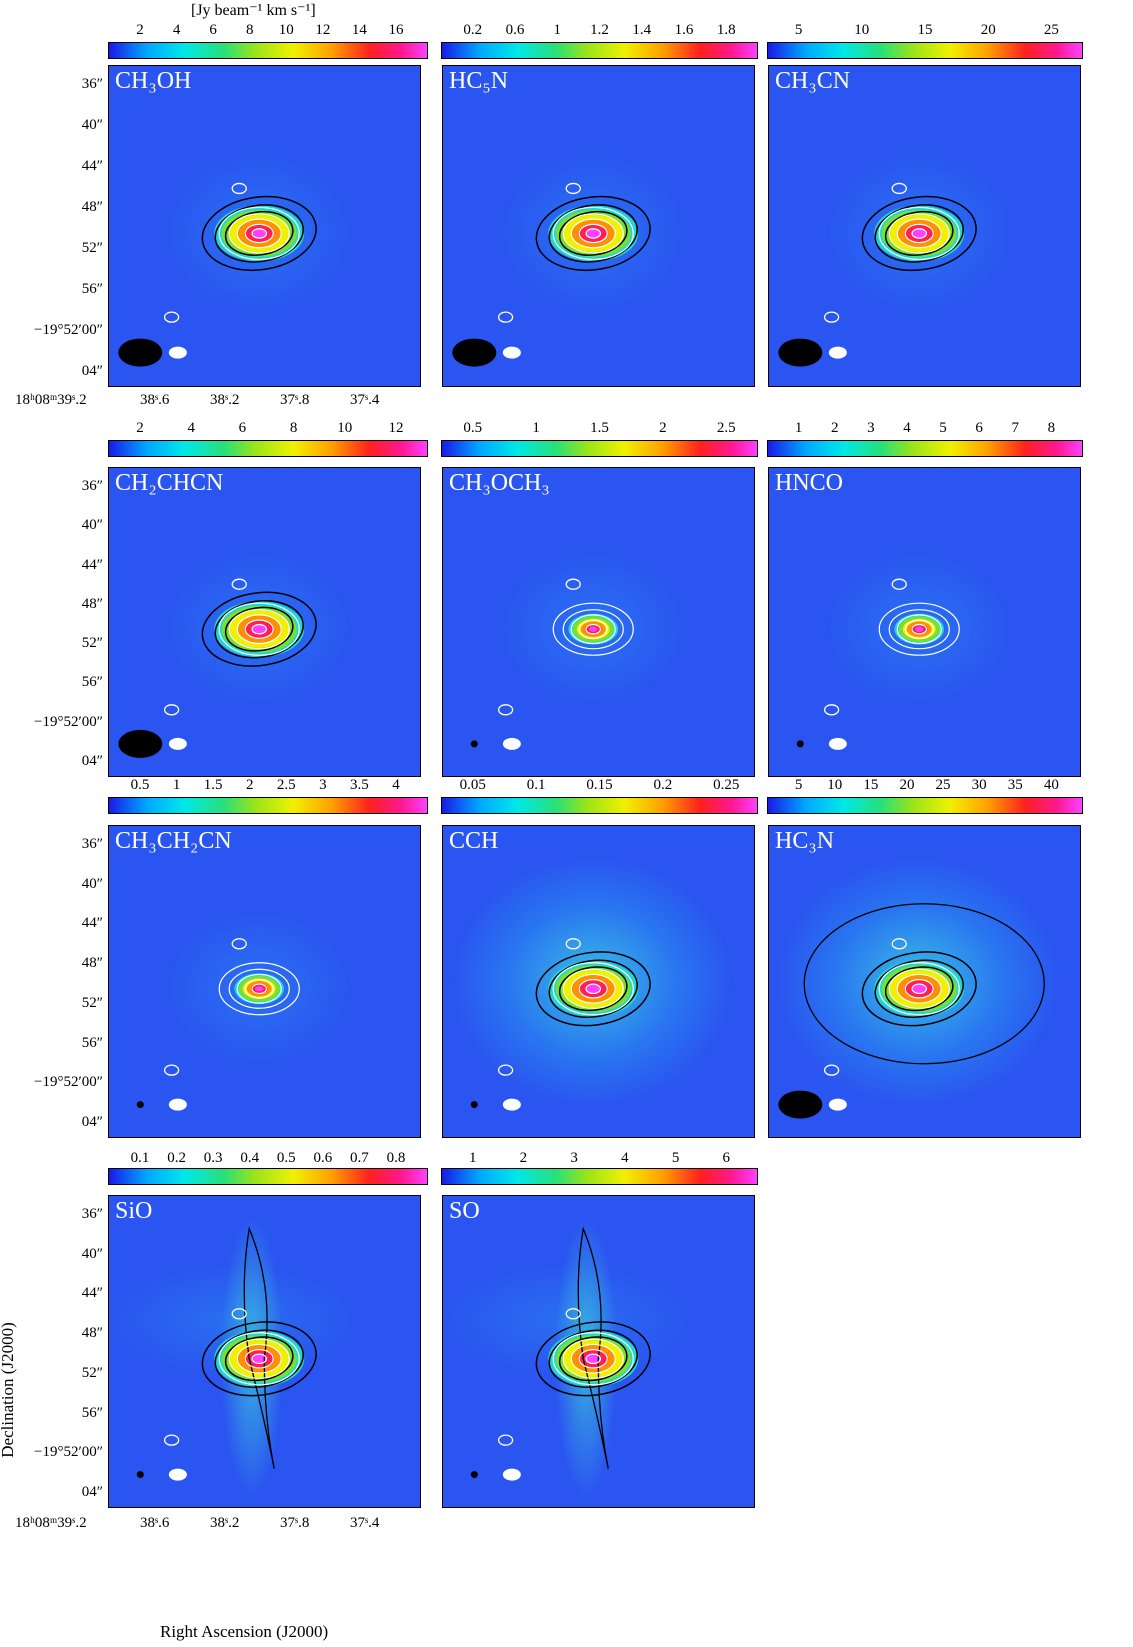  I want to click on colorbar-tick-label: 0.2, so click(473, 30).